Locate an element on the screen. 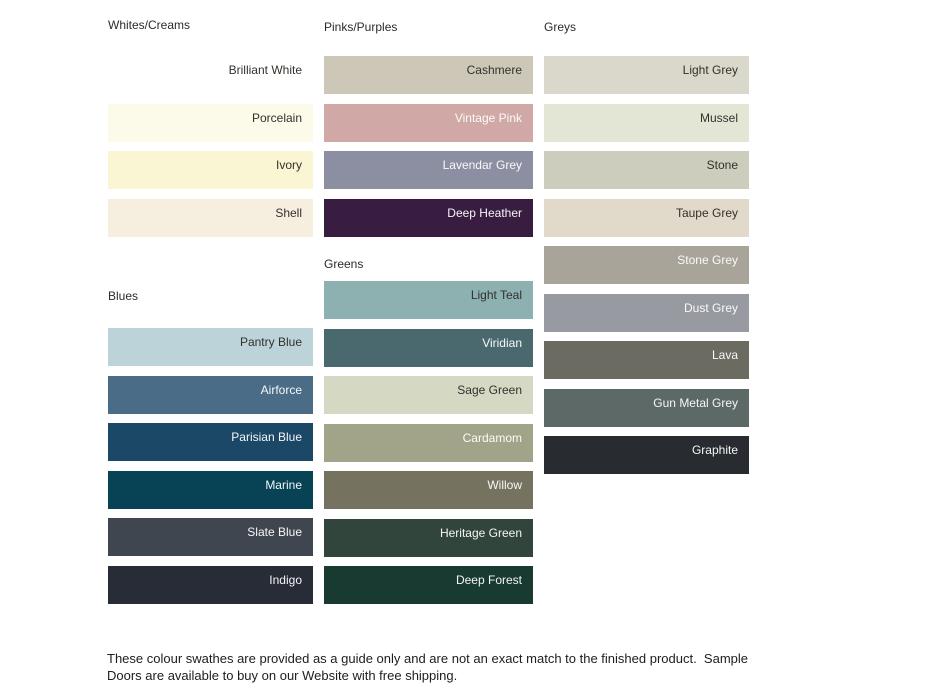 The image size is (933, 700). swatch-light-teal: Light Teal is located at coordinates (428, 300).